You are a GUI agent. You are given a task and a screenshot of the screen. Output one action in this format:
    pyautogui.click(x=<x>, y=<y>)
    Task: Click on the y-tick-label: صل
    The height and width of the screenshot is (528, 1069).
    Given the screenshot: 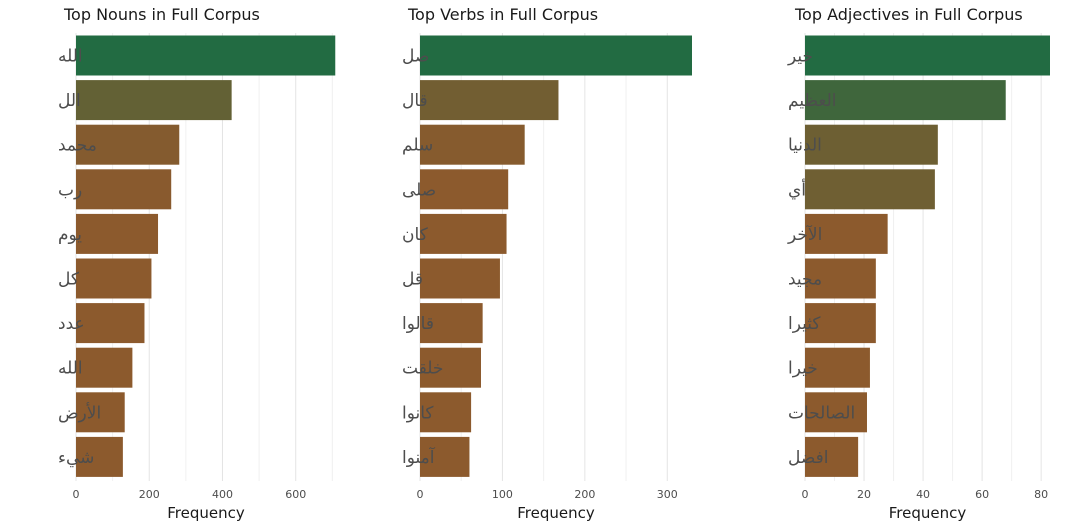 What is the action you would take?
    pyautogui.click(x=415, y=57)
    